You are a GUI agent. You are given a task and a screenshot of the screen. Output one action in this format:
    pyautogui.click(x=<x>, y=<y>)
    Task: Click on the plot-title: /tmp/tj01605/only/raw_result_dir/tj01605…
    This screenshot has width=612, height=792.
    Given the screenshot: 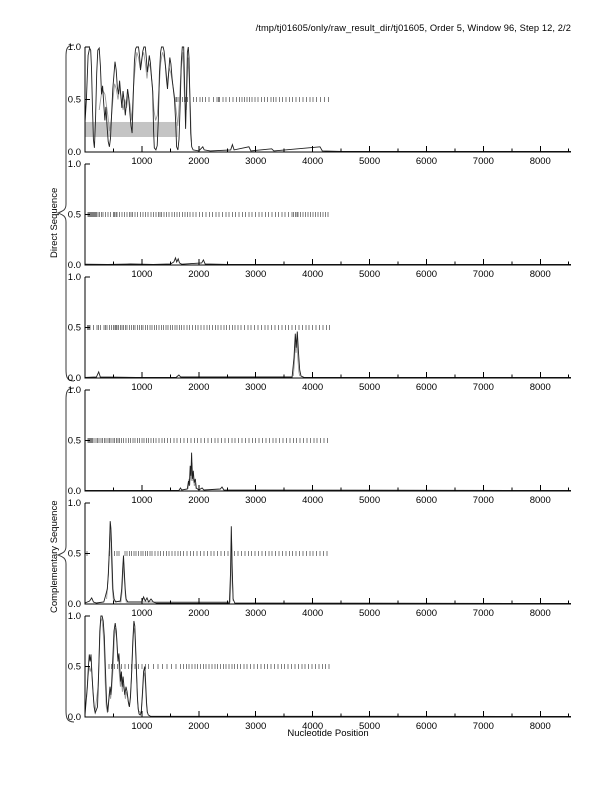 What is the action you would take?
    pyautogui.click(x=413, y=28)
    